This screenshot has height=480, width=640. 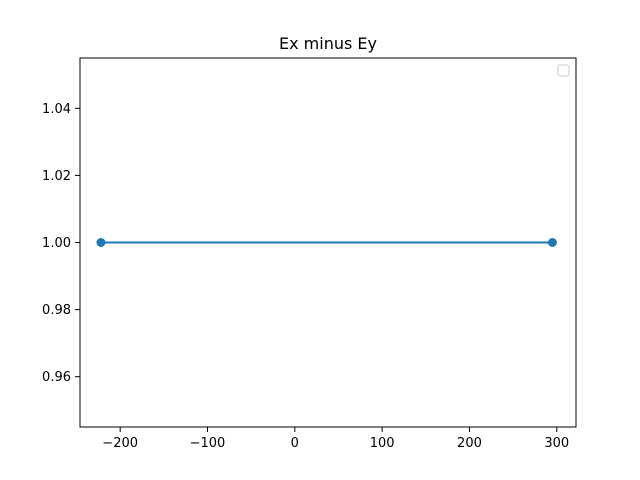 What do you see at coordinates (56, 243) in the screenshot?
I see `y-tick-label: 1.00` at bounding box center [56, 243].